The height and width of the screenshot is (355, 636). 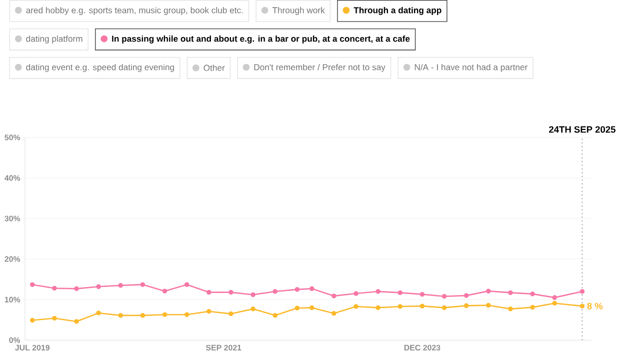 I want to click on text: dating platform, so click(x=54, y=40).